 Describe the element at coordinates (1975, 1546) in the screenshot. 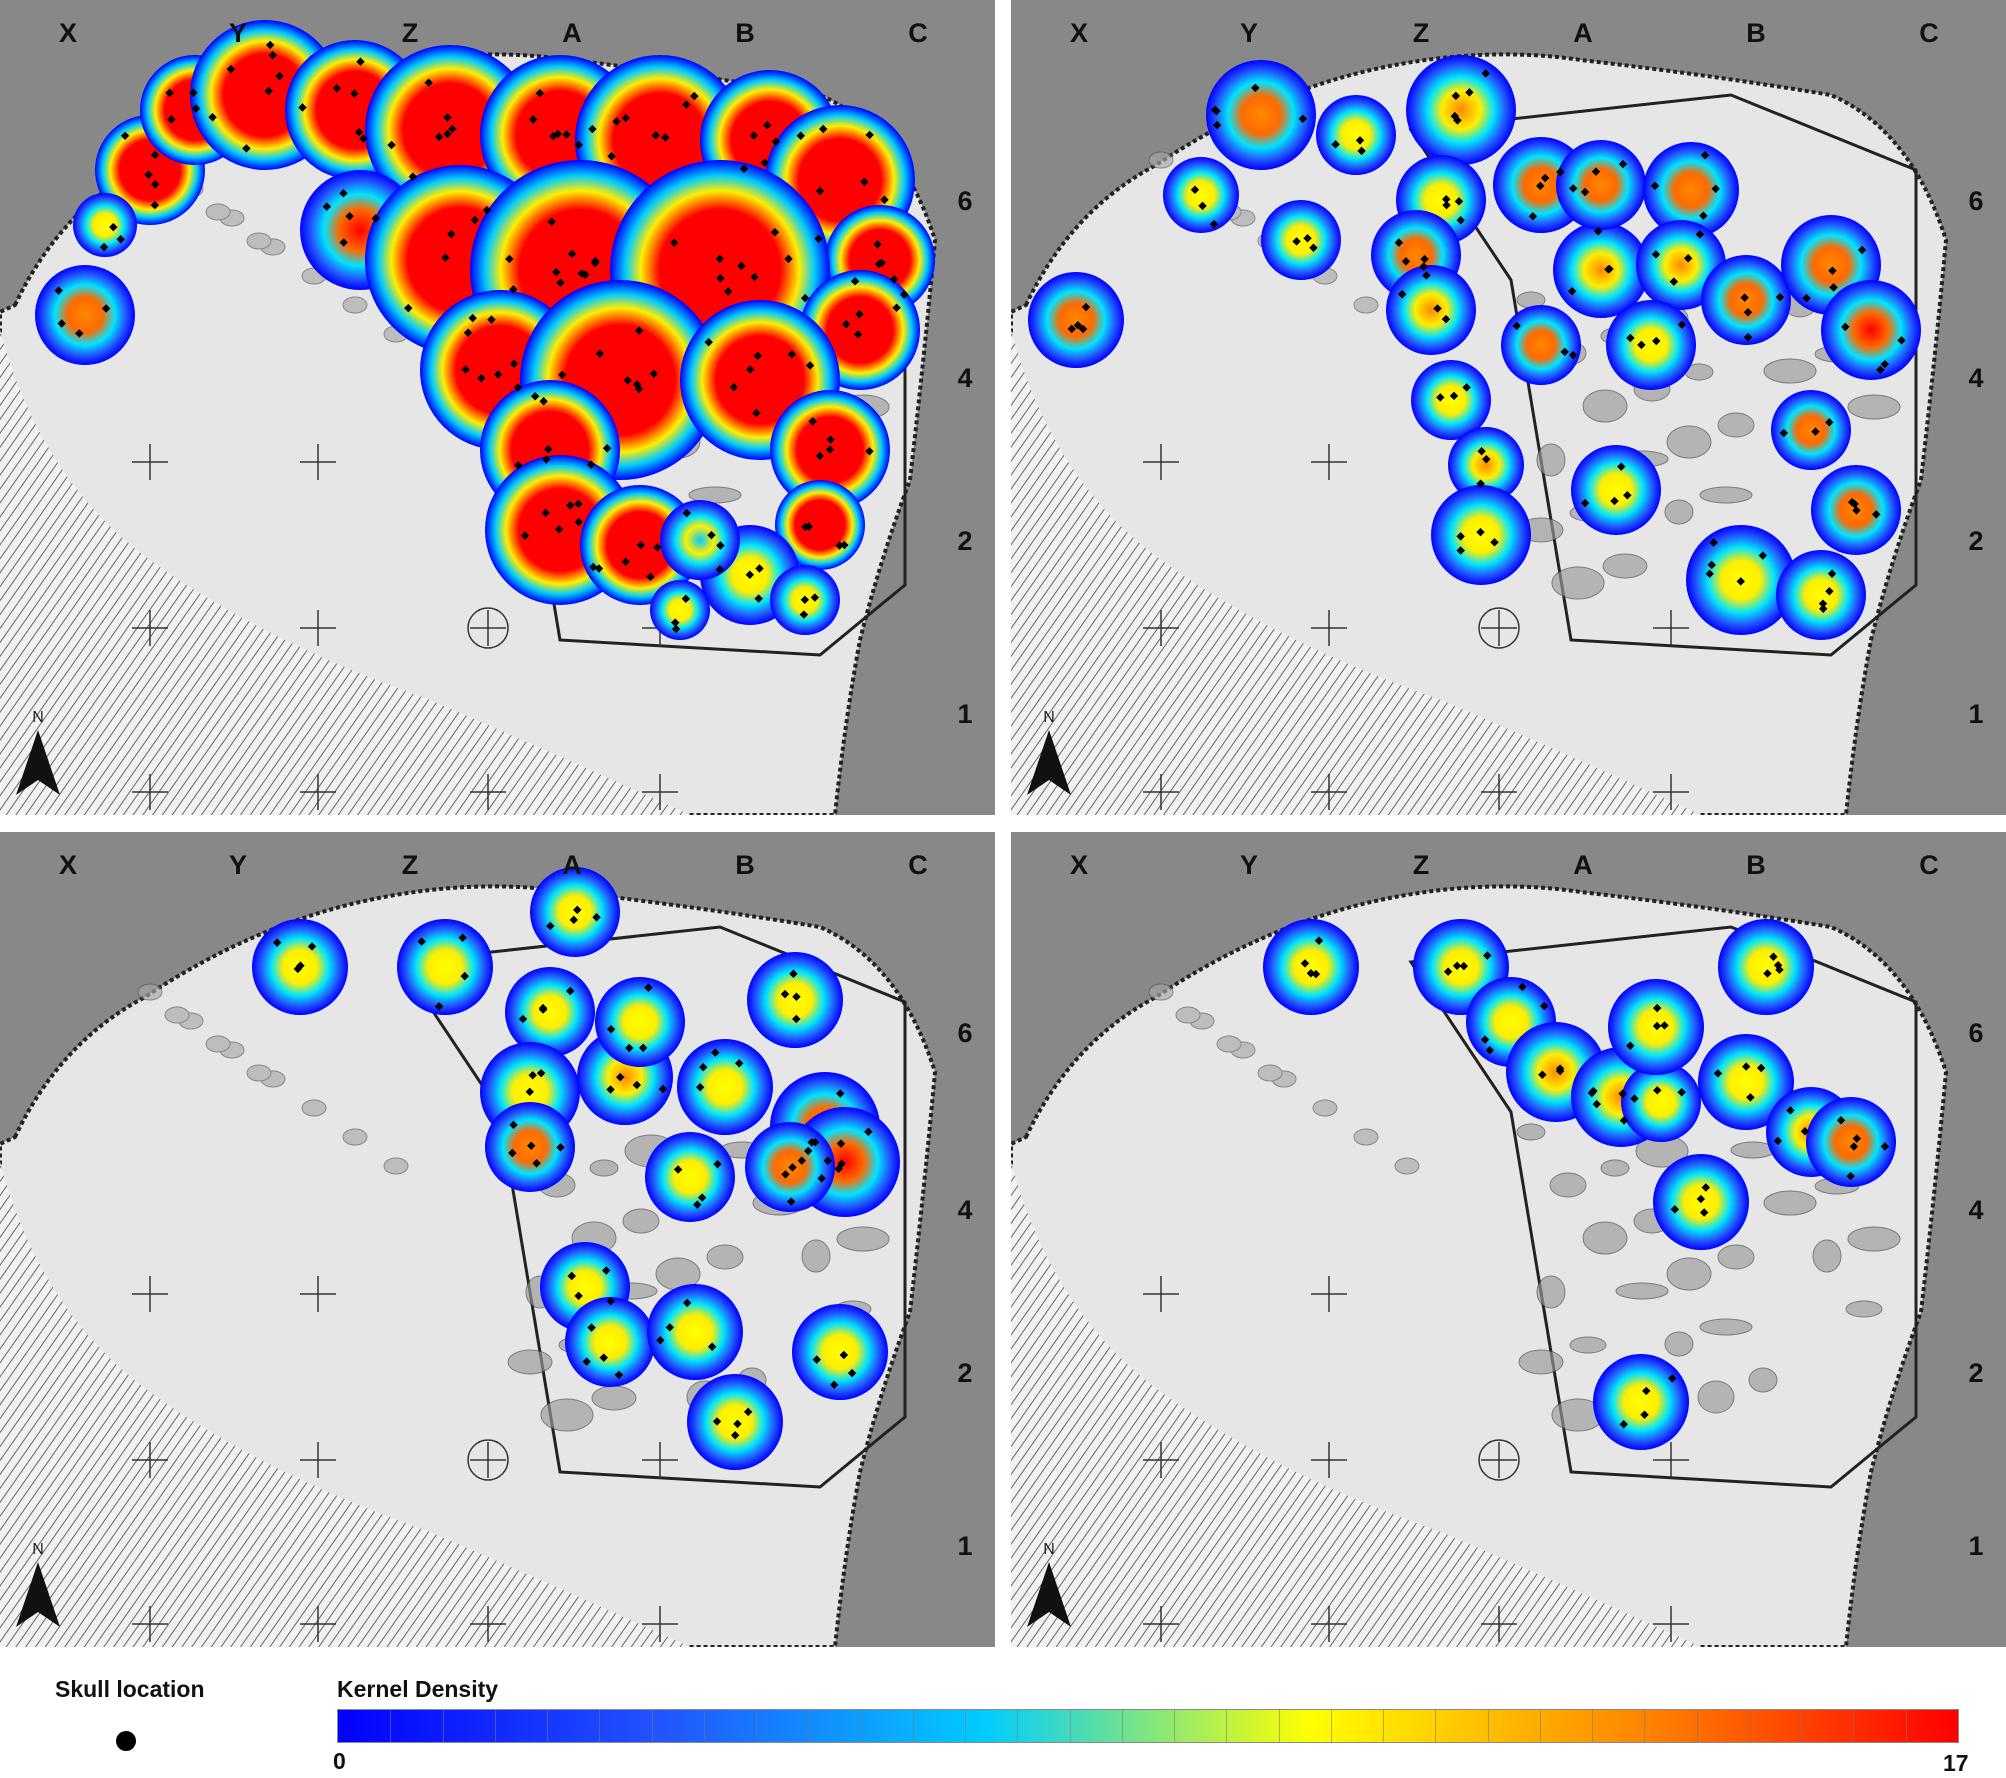

I see `grid-row-label: 1` at that location.